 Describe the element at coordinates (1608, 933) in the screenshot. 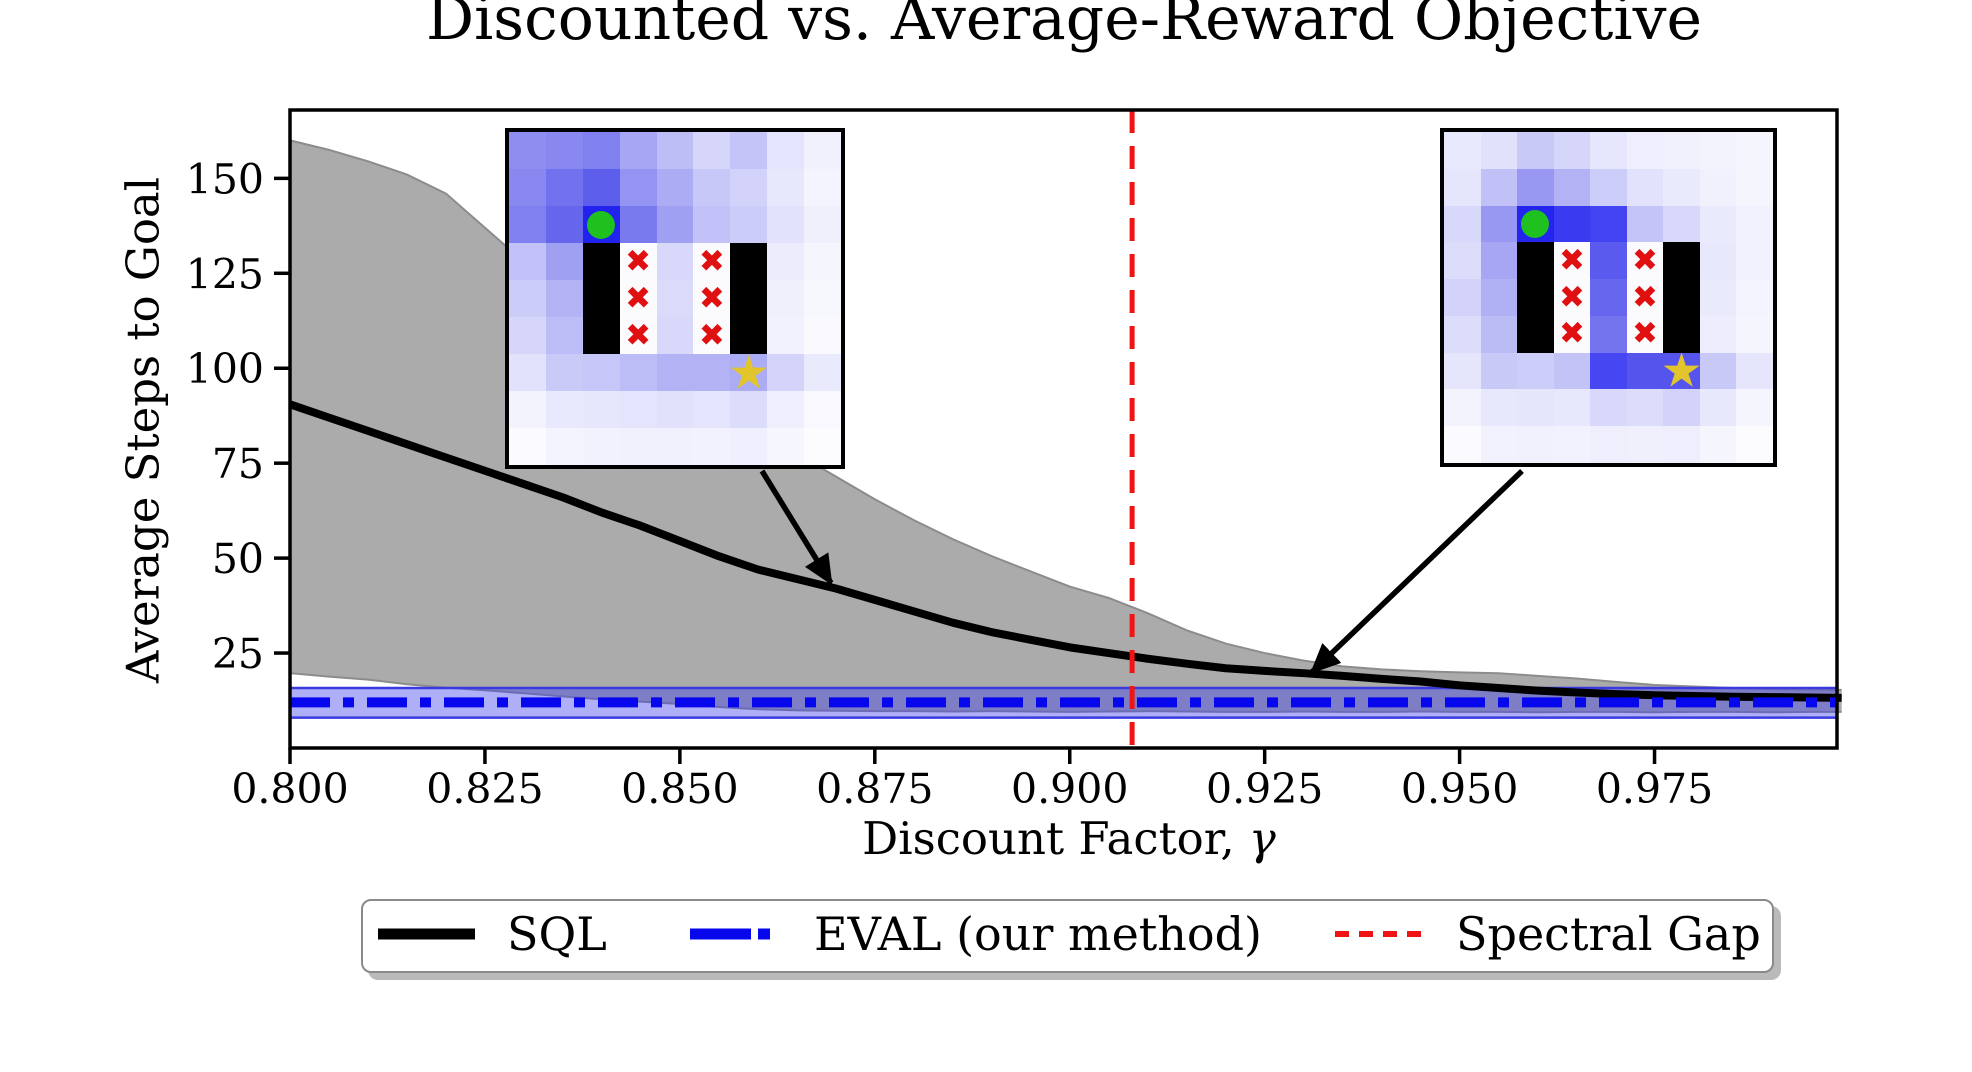

I see `legend-label-spectral-gap: Spectral Gap` at that location.